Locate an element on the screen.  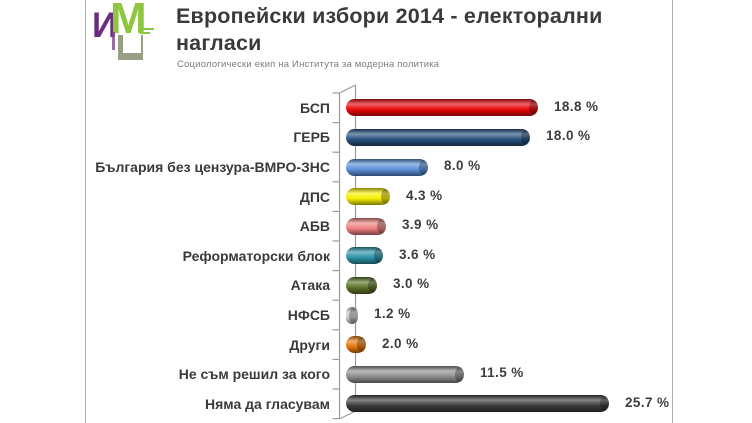
value-label: 25.7 % is located at coordinates (647, 402).